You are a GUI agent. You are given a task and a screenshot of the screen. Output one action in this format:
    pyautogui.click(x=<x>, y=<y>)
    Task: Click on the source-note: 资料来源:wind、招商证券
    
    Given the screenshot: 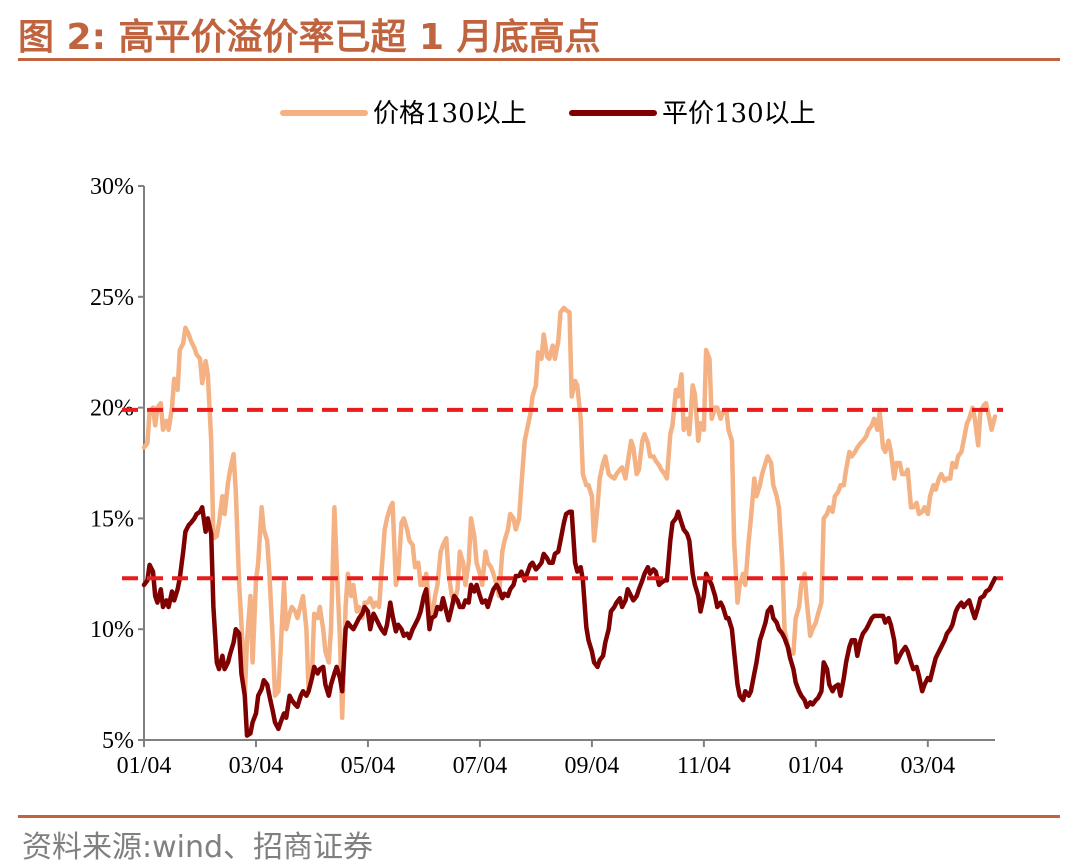 What is the action you would take?
    pyautogui.click(x=198, y=847)
    